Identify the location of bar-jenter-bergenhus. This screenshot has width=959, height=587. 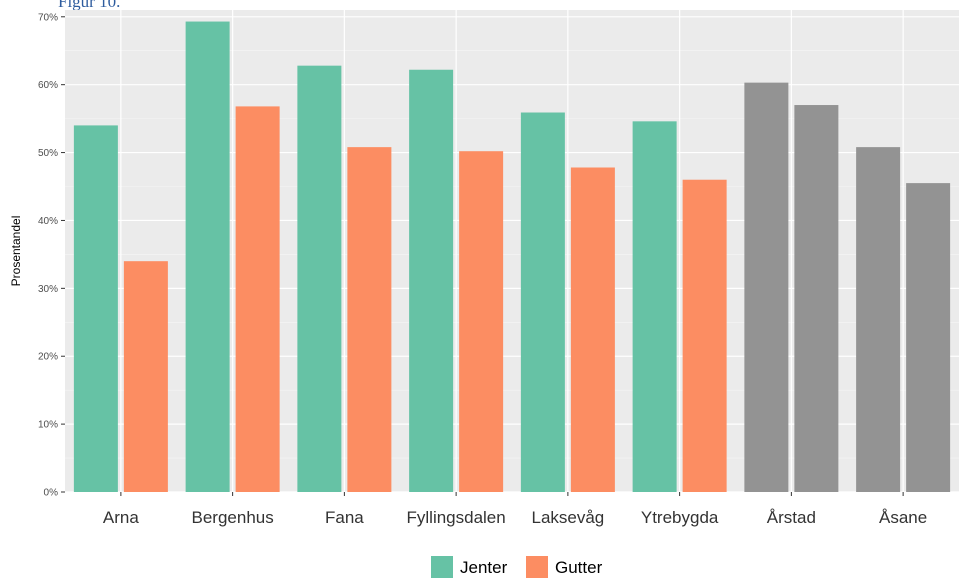
(207, 257).